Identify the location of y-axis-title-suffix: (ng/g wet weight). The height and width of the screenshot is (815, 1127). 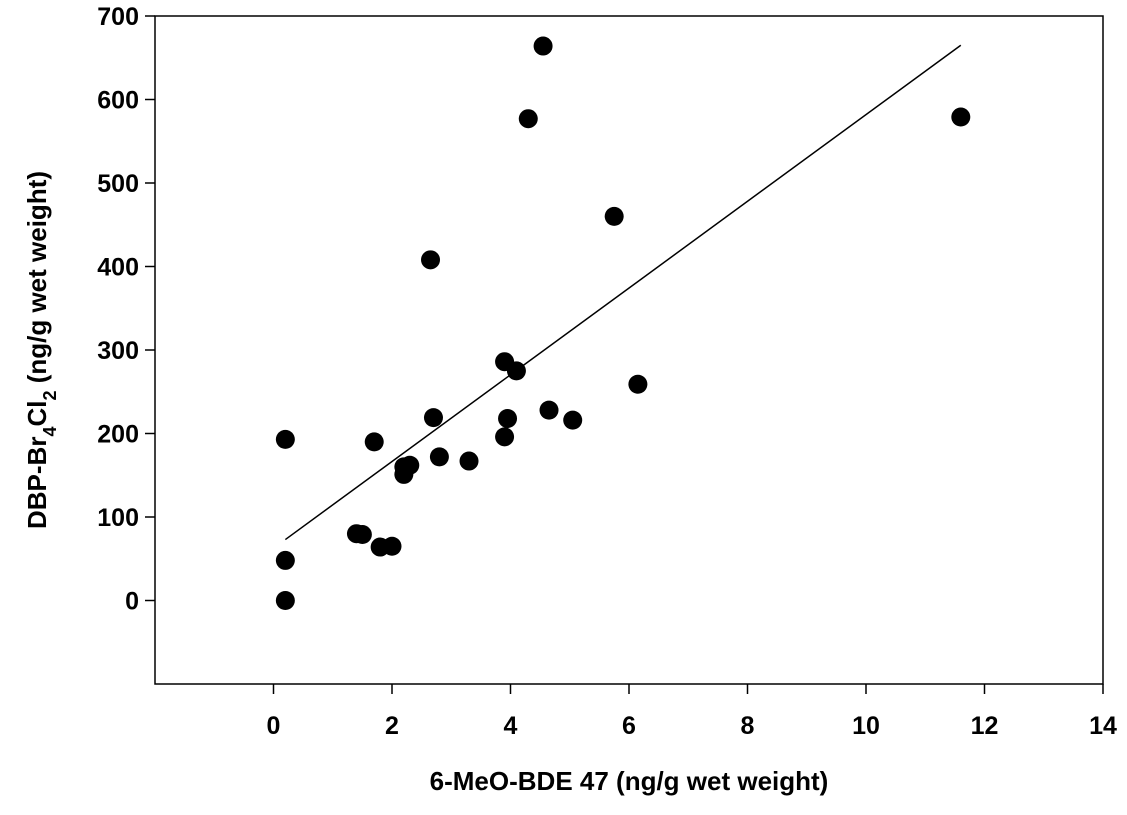
(37, 281).